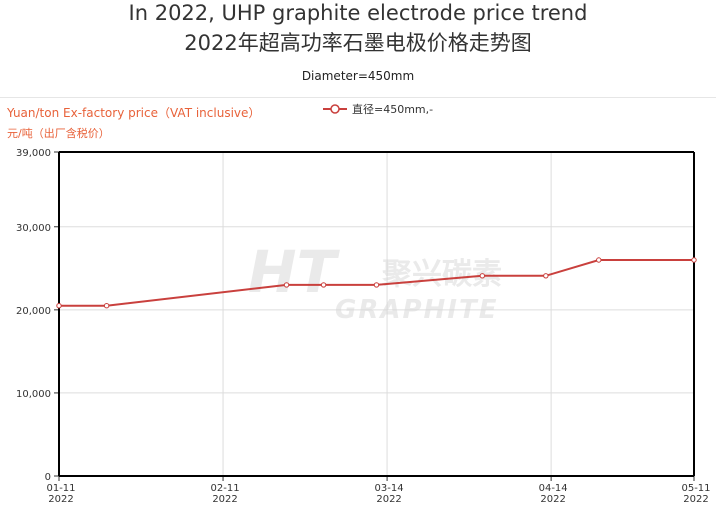  What do you see at coordinates (294, 272) in the screenshot?
I see `watermark-mark: HT` at bounding box center [294, 272].